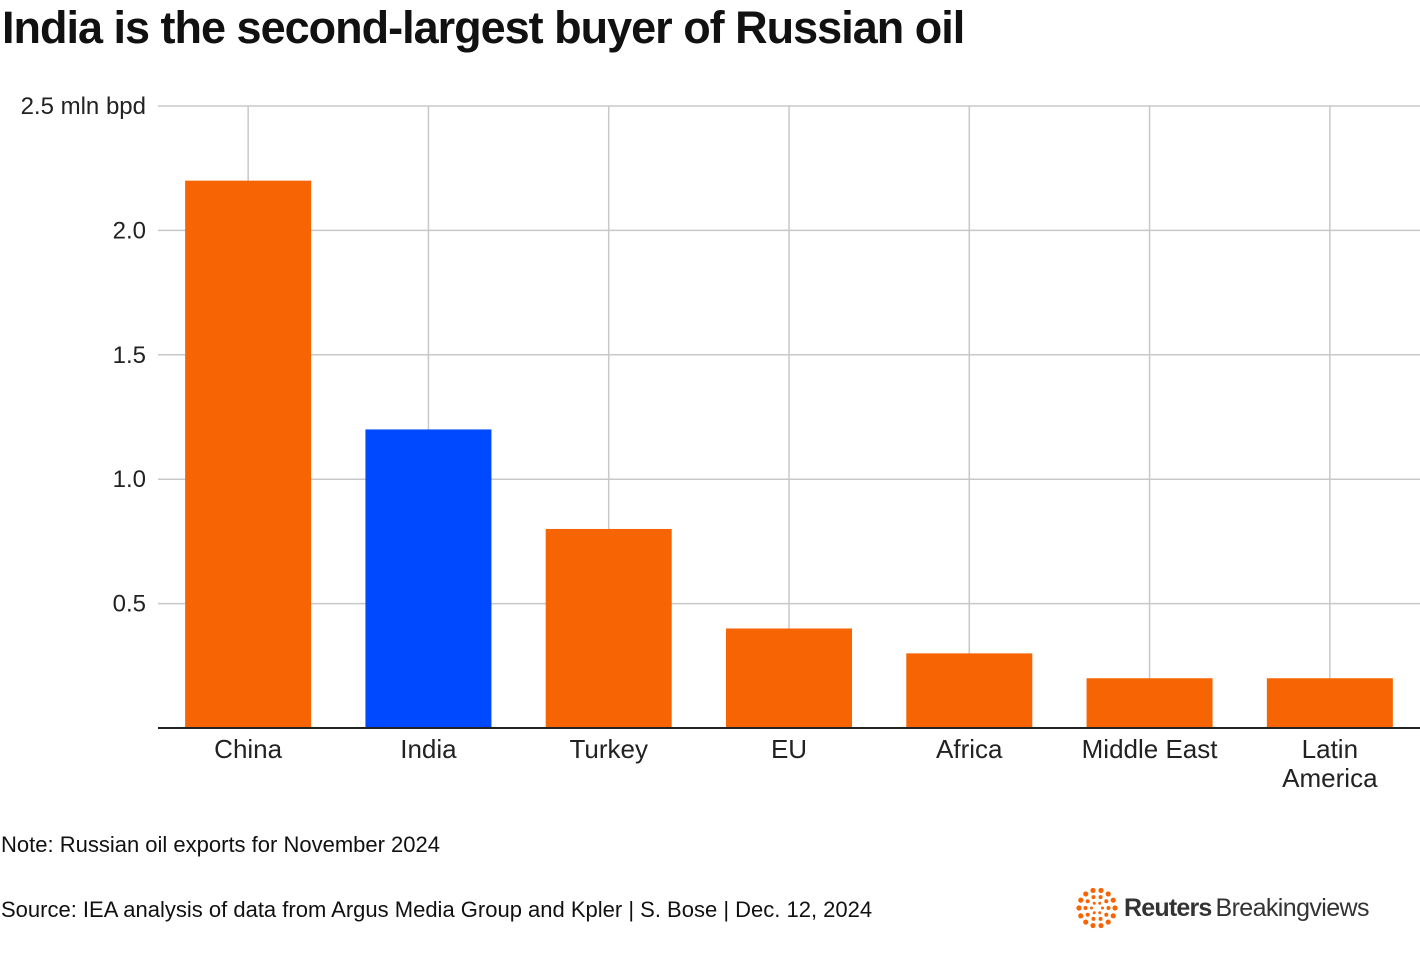 This screenshot has width=1420, height=958. I want to click on x-tick-label-line: Turkey, so click(608, 749).